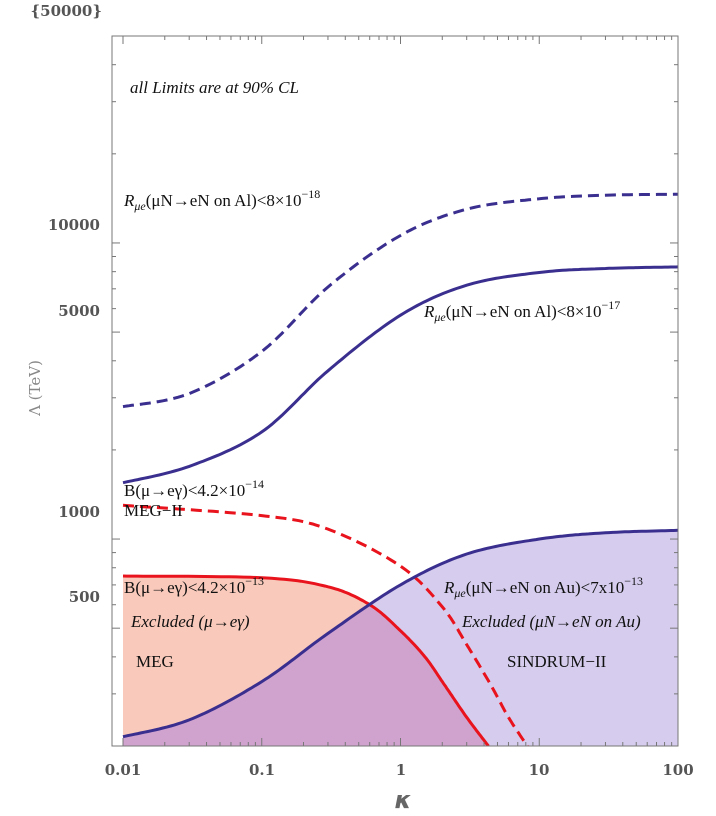 The width and height of the screenshot is (716, 816). Describe the element at coordinates (539, 770) in the screenshot. I see `x-tick-label: 10` at that location.